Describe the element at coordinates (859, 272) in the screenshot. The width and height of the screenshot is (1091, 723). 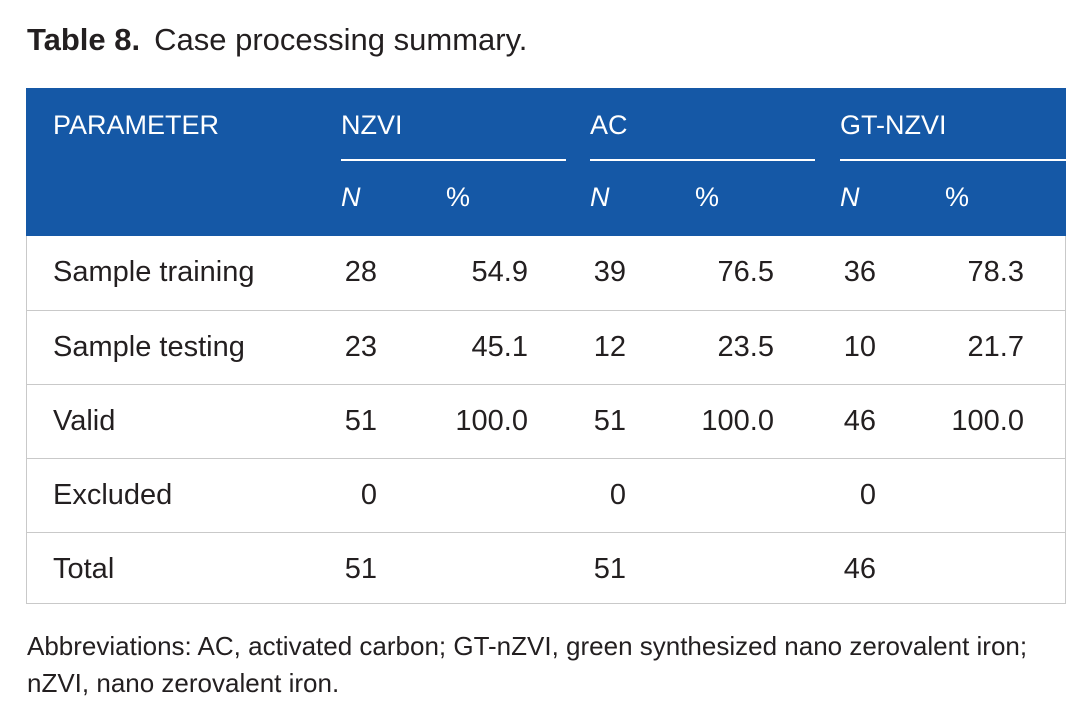
I see `cell-n: 36` at that location.